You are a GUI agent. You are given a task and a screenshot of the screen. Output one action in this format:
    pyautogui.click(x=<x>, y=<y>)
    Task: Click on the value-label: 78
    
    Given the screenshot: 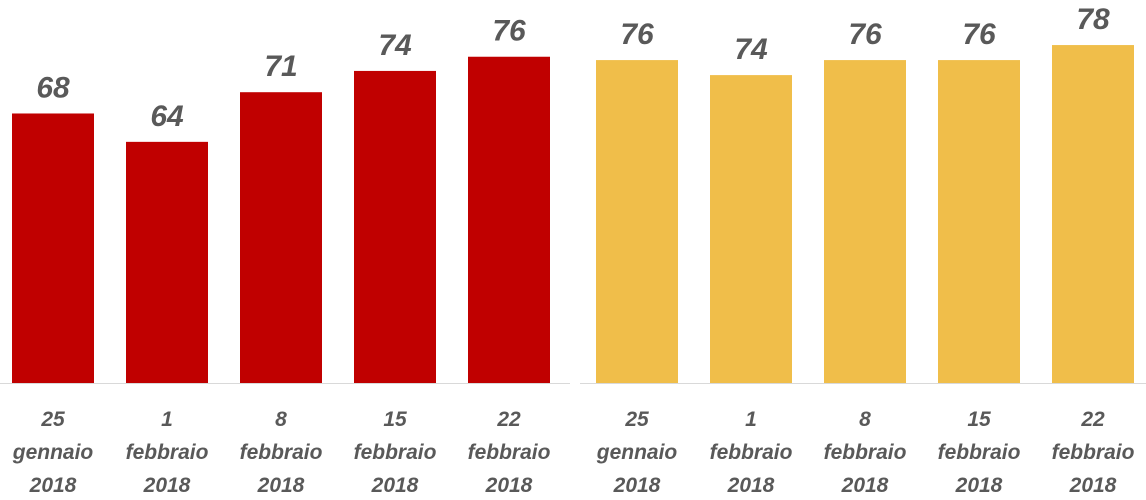 What is the action you would take?
    pyautogui.click(x=1093, y=19)
    